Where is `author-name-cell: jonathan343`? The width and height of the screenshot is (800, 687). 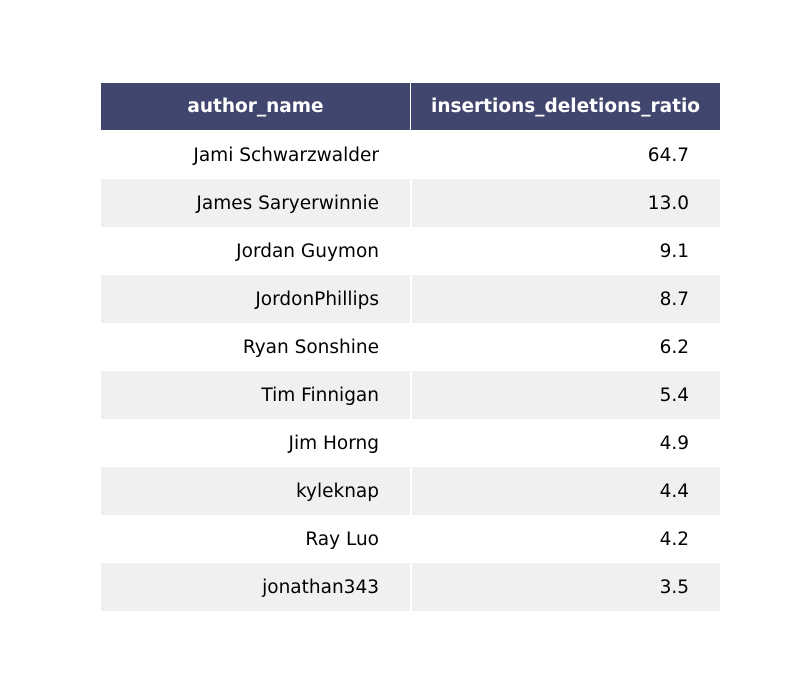 author-name-cell: jonathan343 is located at coordinates (255, 587).